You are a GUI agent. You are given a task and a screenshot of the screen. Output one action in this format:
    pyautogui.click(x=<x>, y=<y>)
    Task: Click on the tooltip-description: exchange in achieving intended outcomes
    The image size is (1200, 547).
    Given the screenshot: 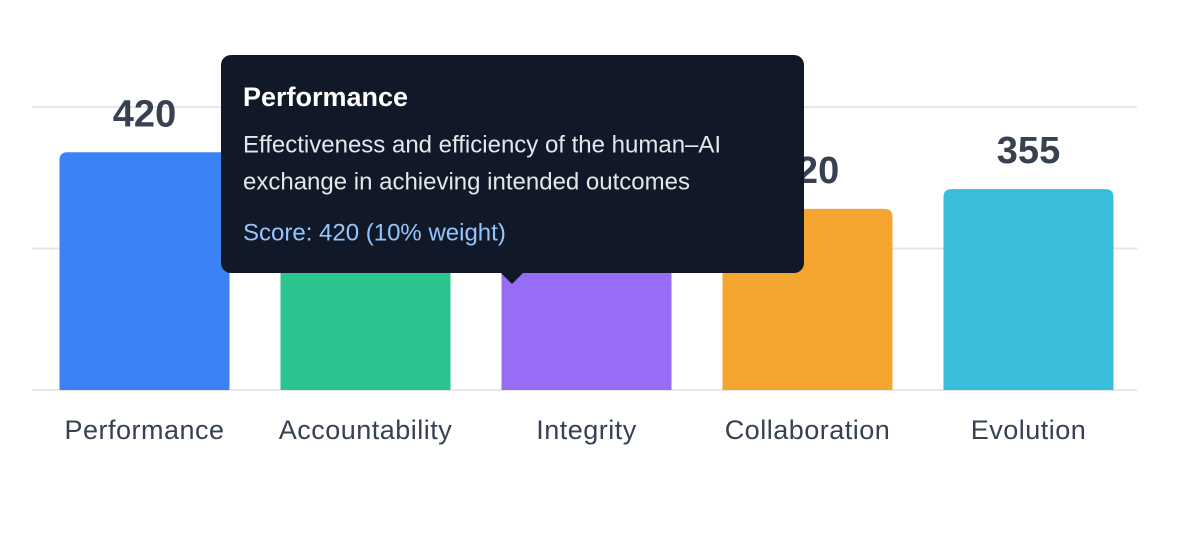 What is the action you would take?
    pyautogui.click(x=466, y=181)
    